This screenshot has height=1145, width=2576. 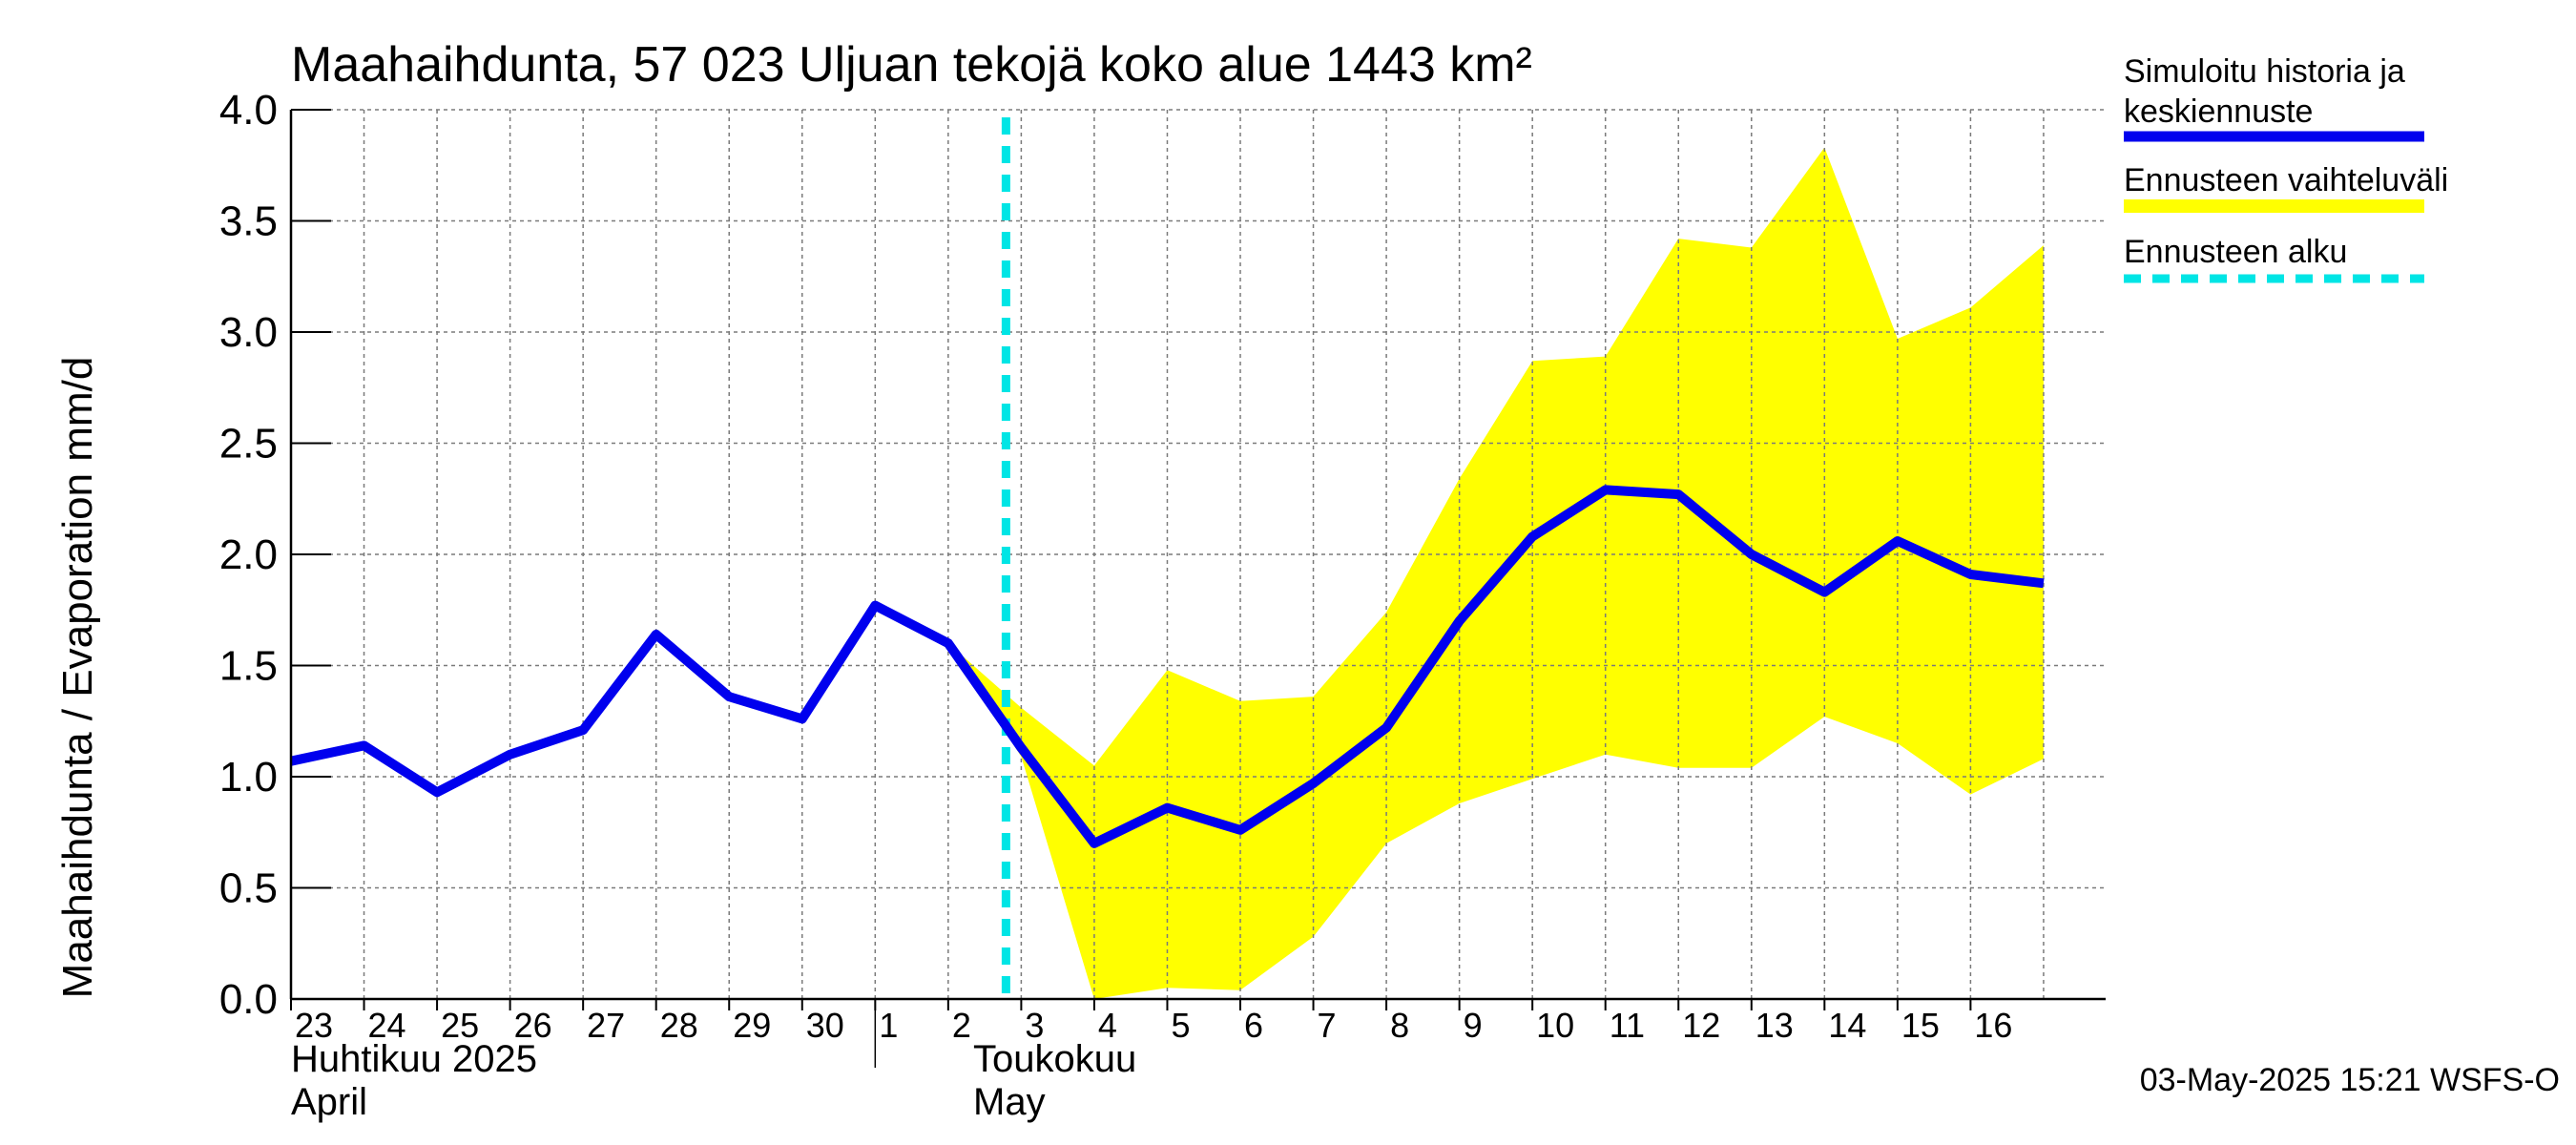 I want to click on y-tick-label: 1.5, so click(x=248, y=667).